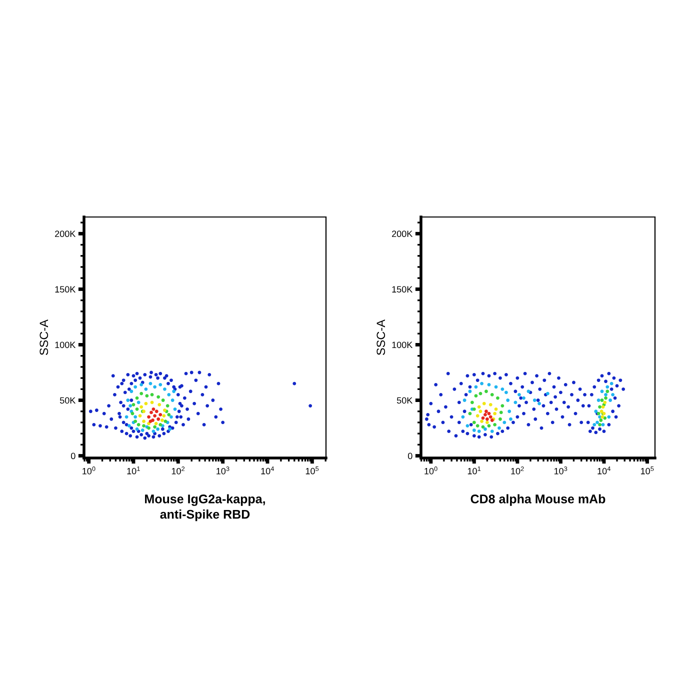 The width and height of the screenshot is (700, 700). I want to click on x-axis-title: CD8 alpha Mouse mAb, so click(538, 500).